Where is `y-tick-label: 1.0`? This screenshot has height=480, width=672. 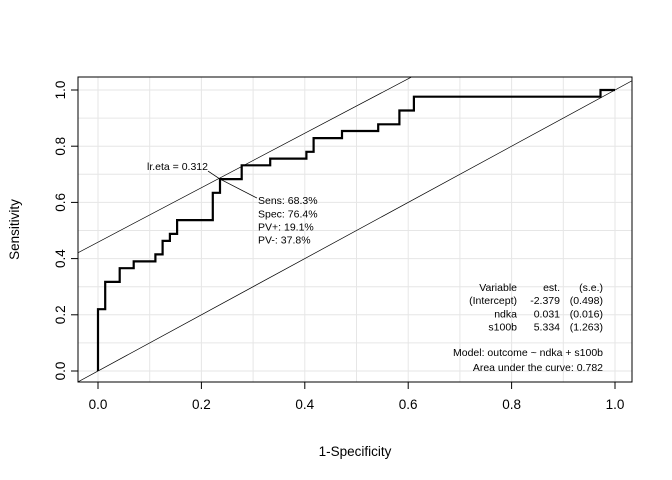
y-tick-label: 1.0 is located at coordinates (60, 90).